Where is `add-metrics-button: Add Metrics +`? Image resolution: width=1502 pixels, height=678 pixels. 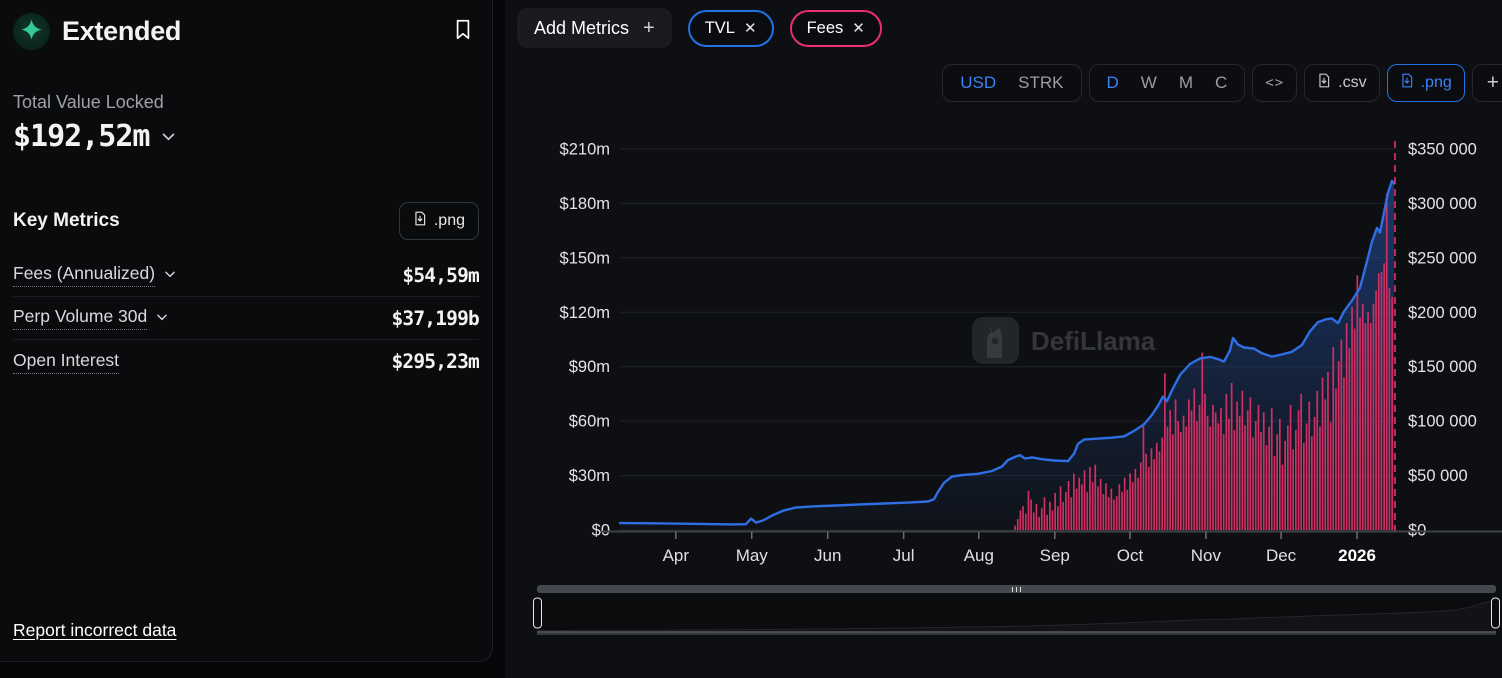 add-metrics-button: Add Metrics + is located at coordinates (594, 28).